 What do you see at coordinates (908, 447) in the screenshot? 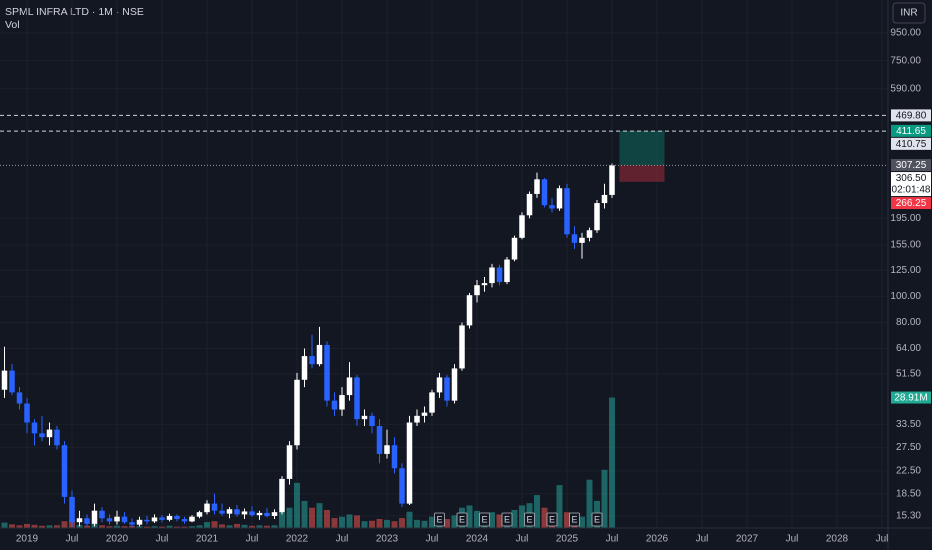
I see `y-tick-label: 27.50` at bounding box center [908, 447].